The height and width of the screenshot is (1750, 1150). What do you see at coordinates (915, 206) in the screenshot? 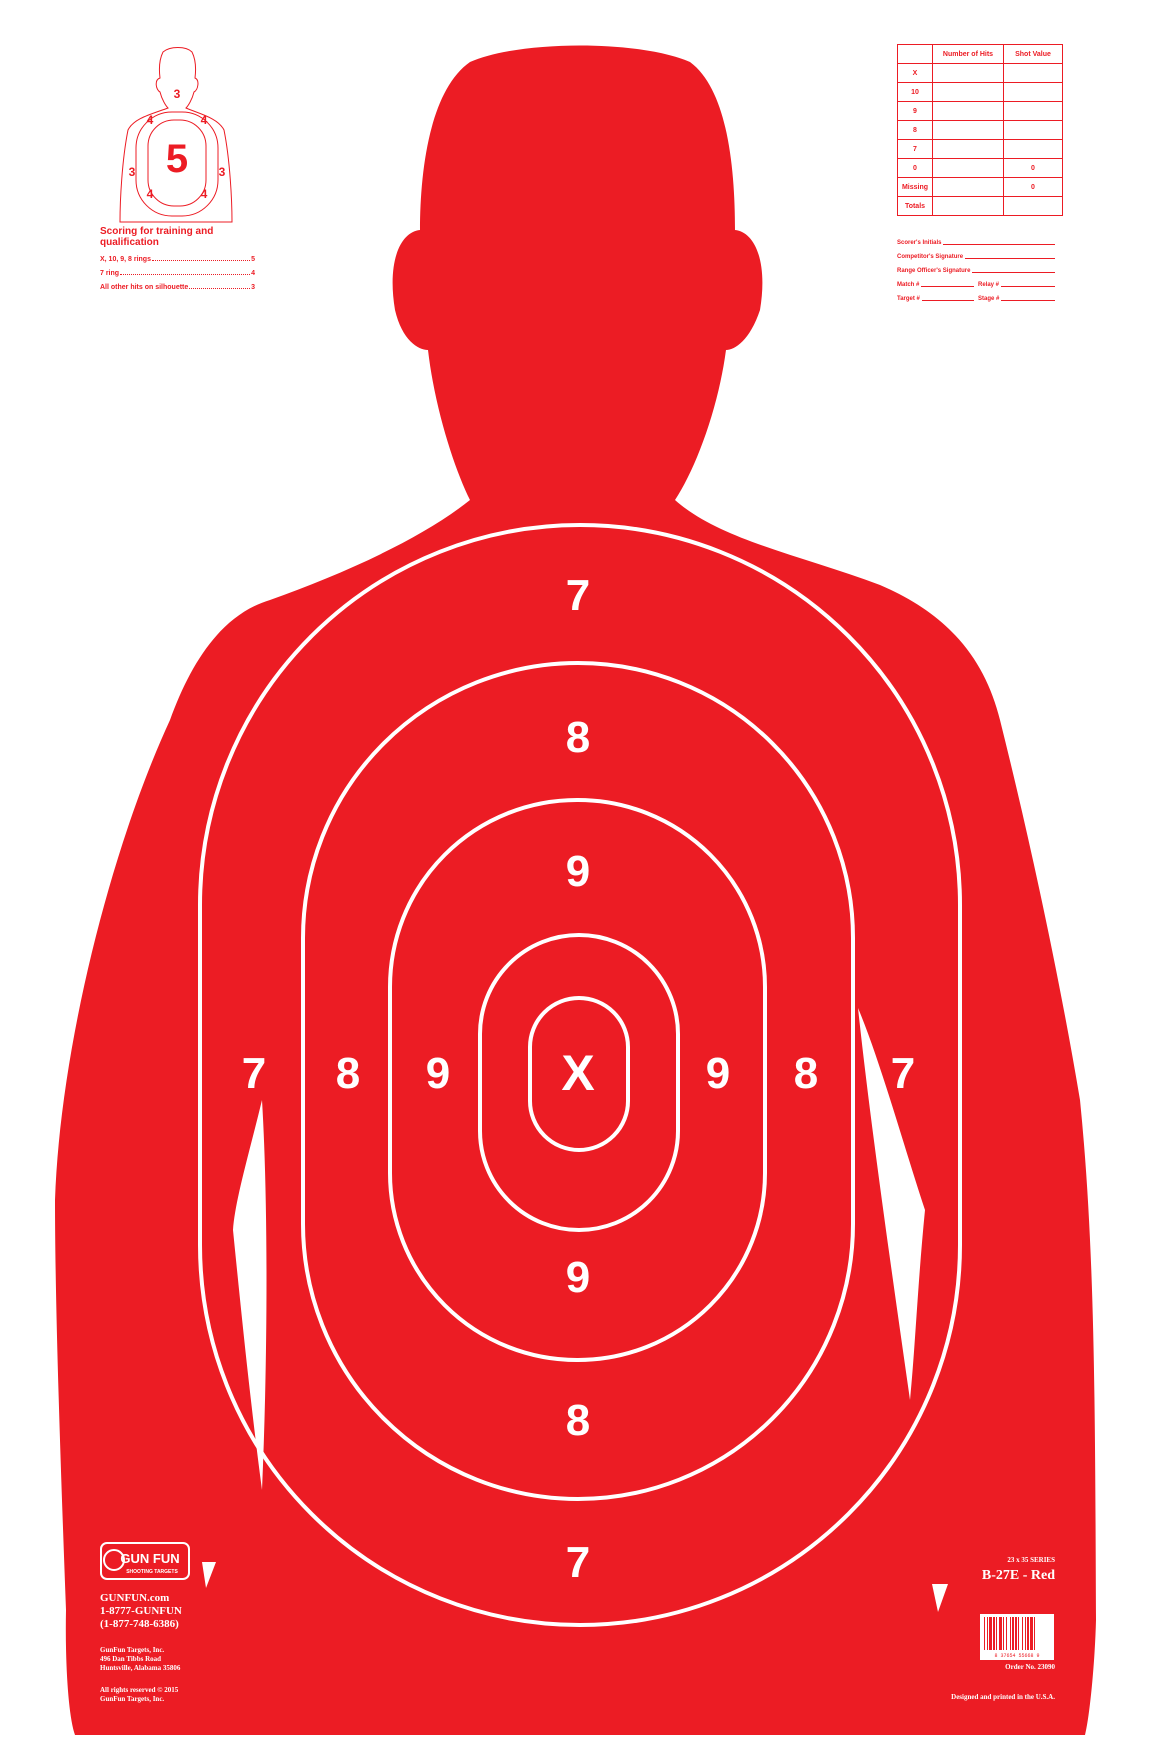
I see `row-label: Totals` at bounding box center [915, 206].